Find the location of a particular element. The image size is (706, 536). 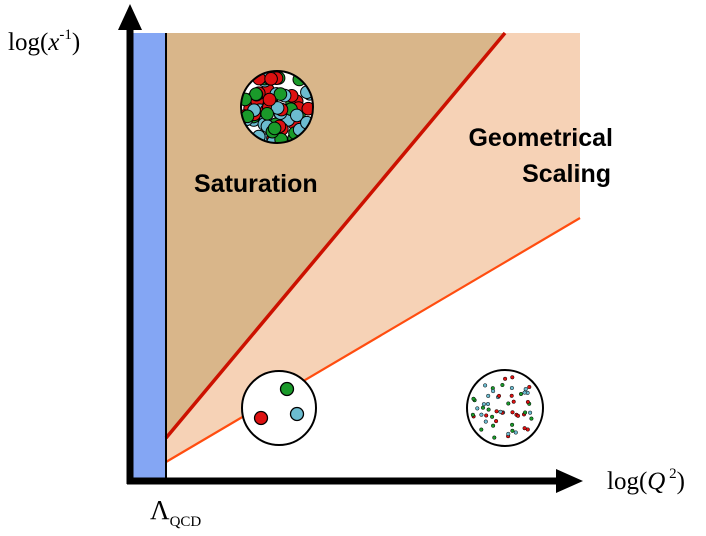

dense-hadron-icon is located at coordinates (277, 107).